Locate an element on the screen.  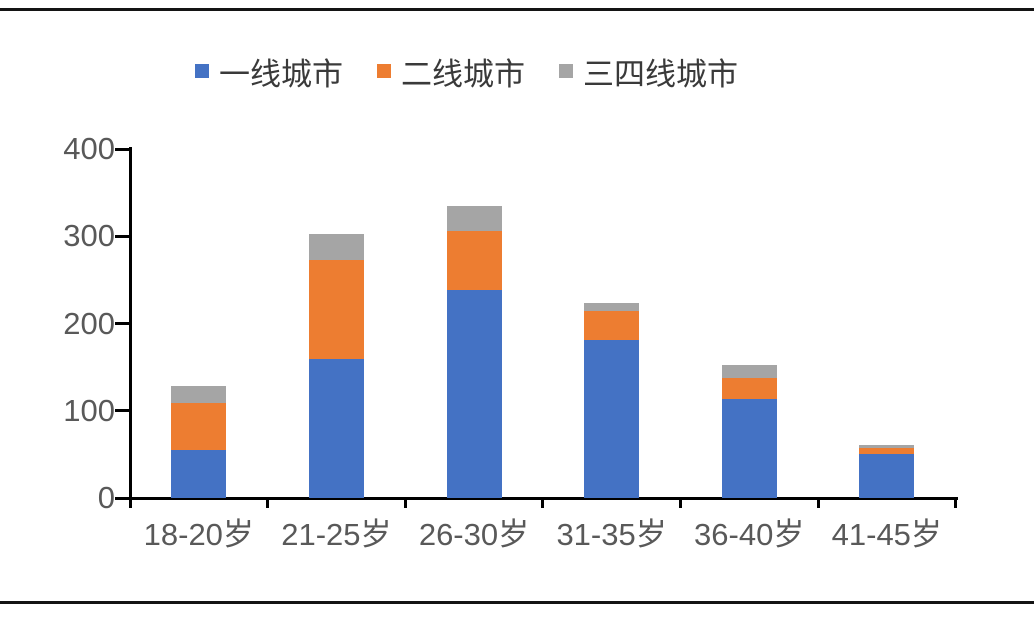
y-tick-label: 0 is located at coordinates (106, 497).